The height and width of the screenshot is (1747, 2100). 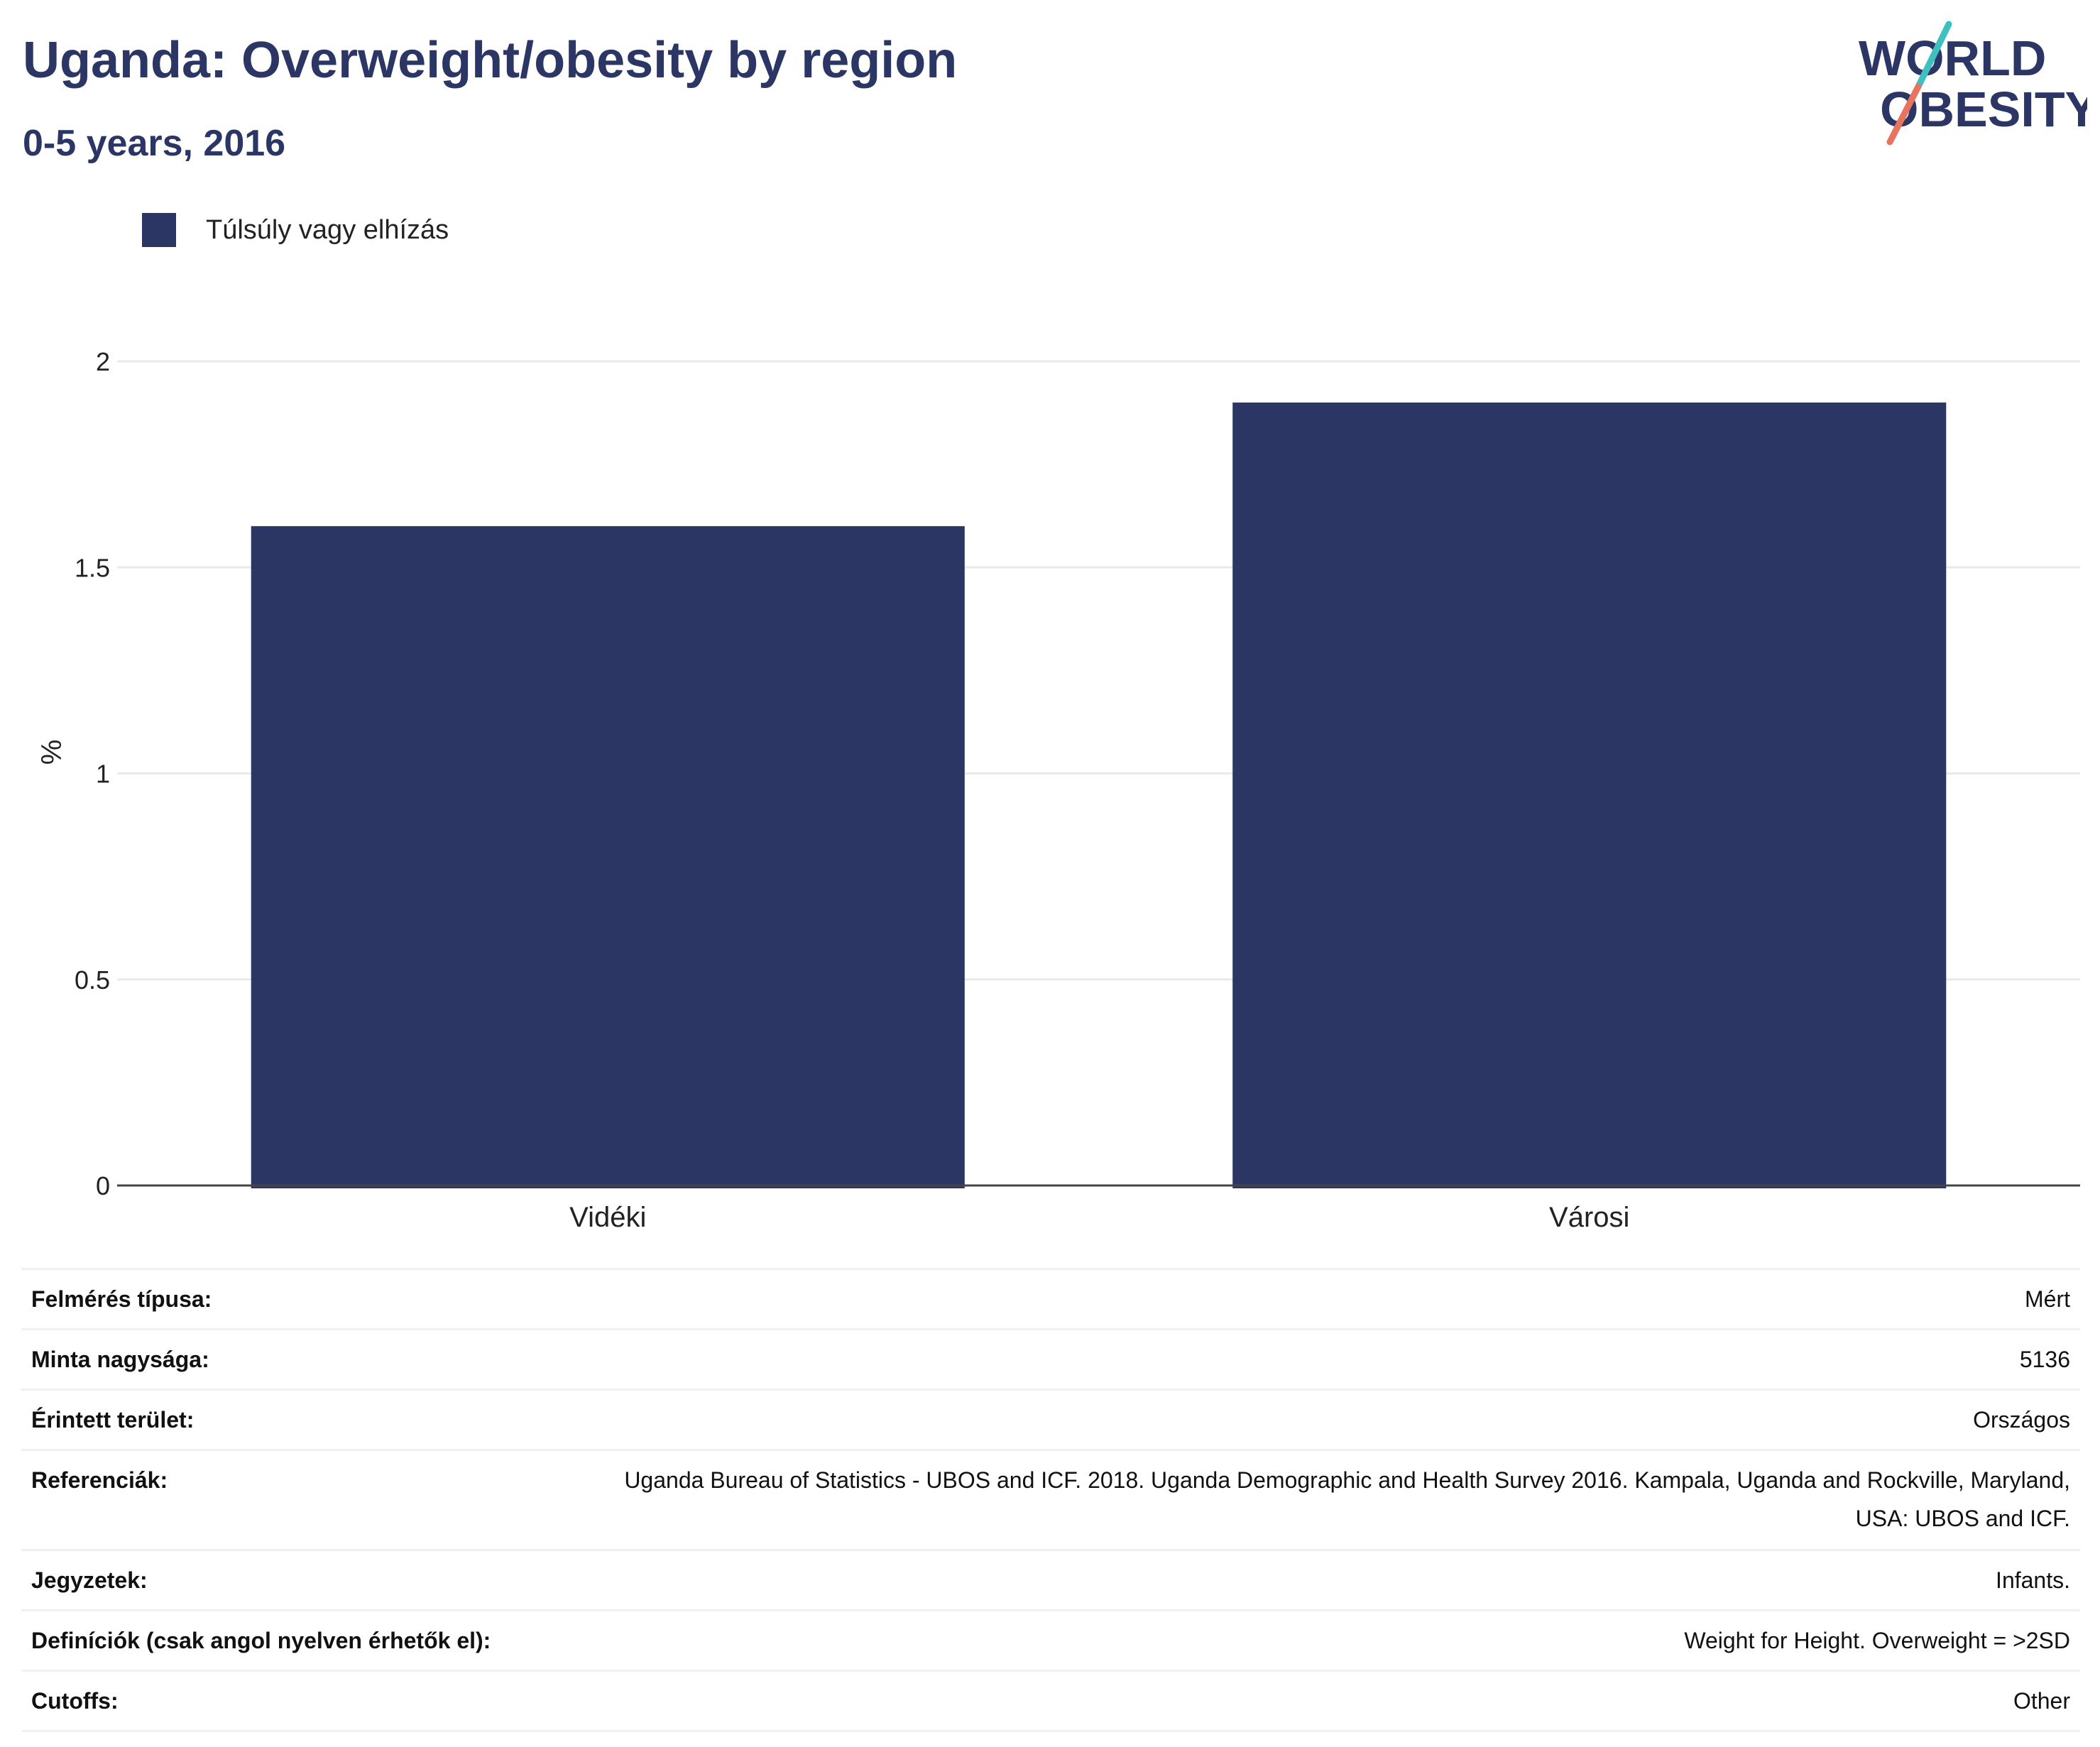 I want to click on y-tick-label: 2, so click(x=103, y=361).